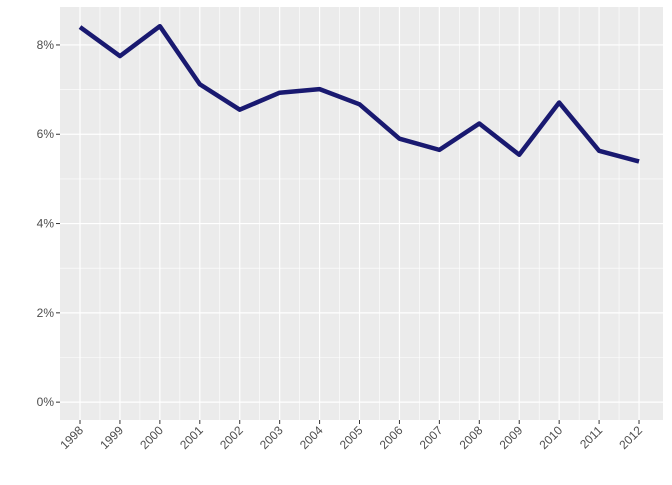 The height and width of the screenshot is (485, 672). Describe the element at coordinates (231, 437) in the screenshot. I see `x-tick-label: 2002` at that location.